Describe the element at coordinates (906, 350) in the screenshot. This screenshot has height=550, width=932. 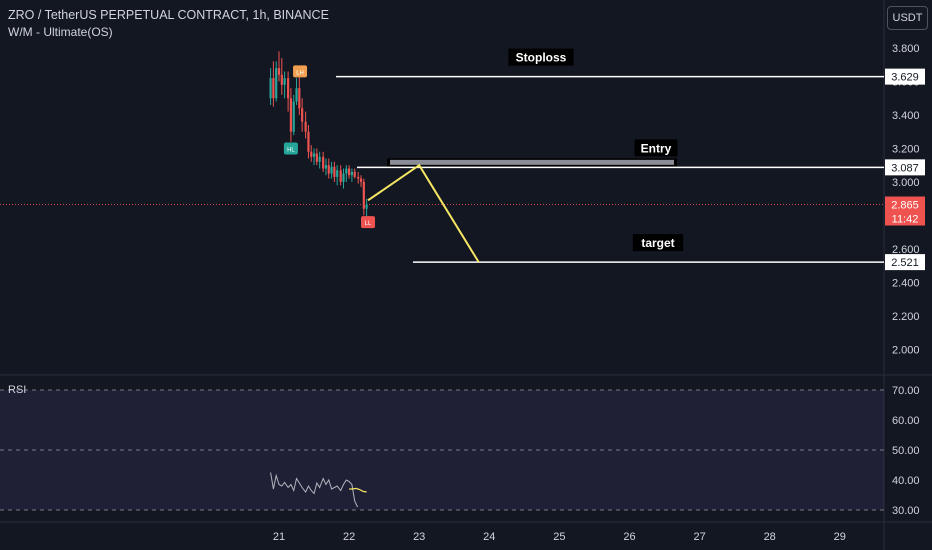
I see `price-tick-label: 2.000` at that location.